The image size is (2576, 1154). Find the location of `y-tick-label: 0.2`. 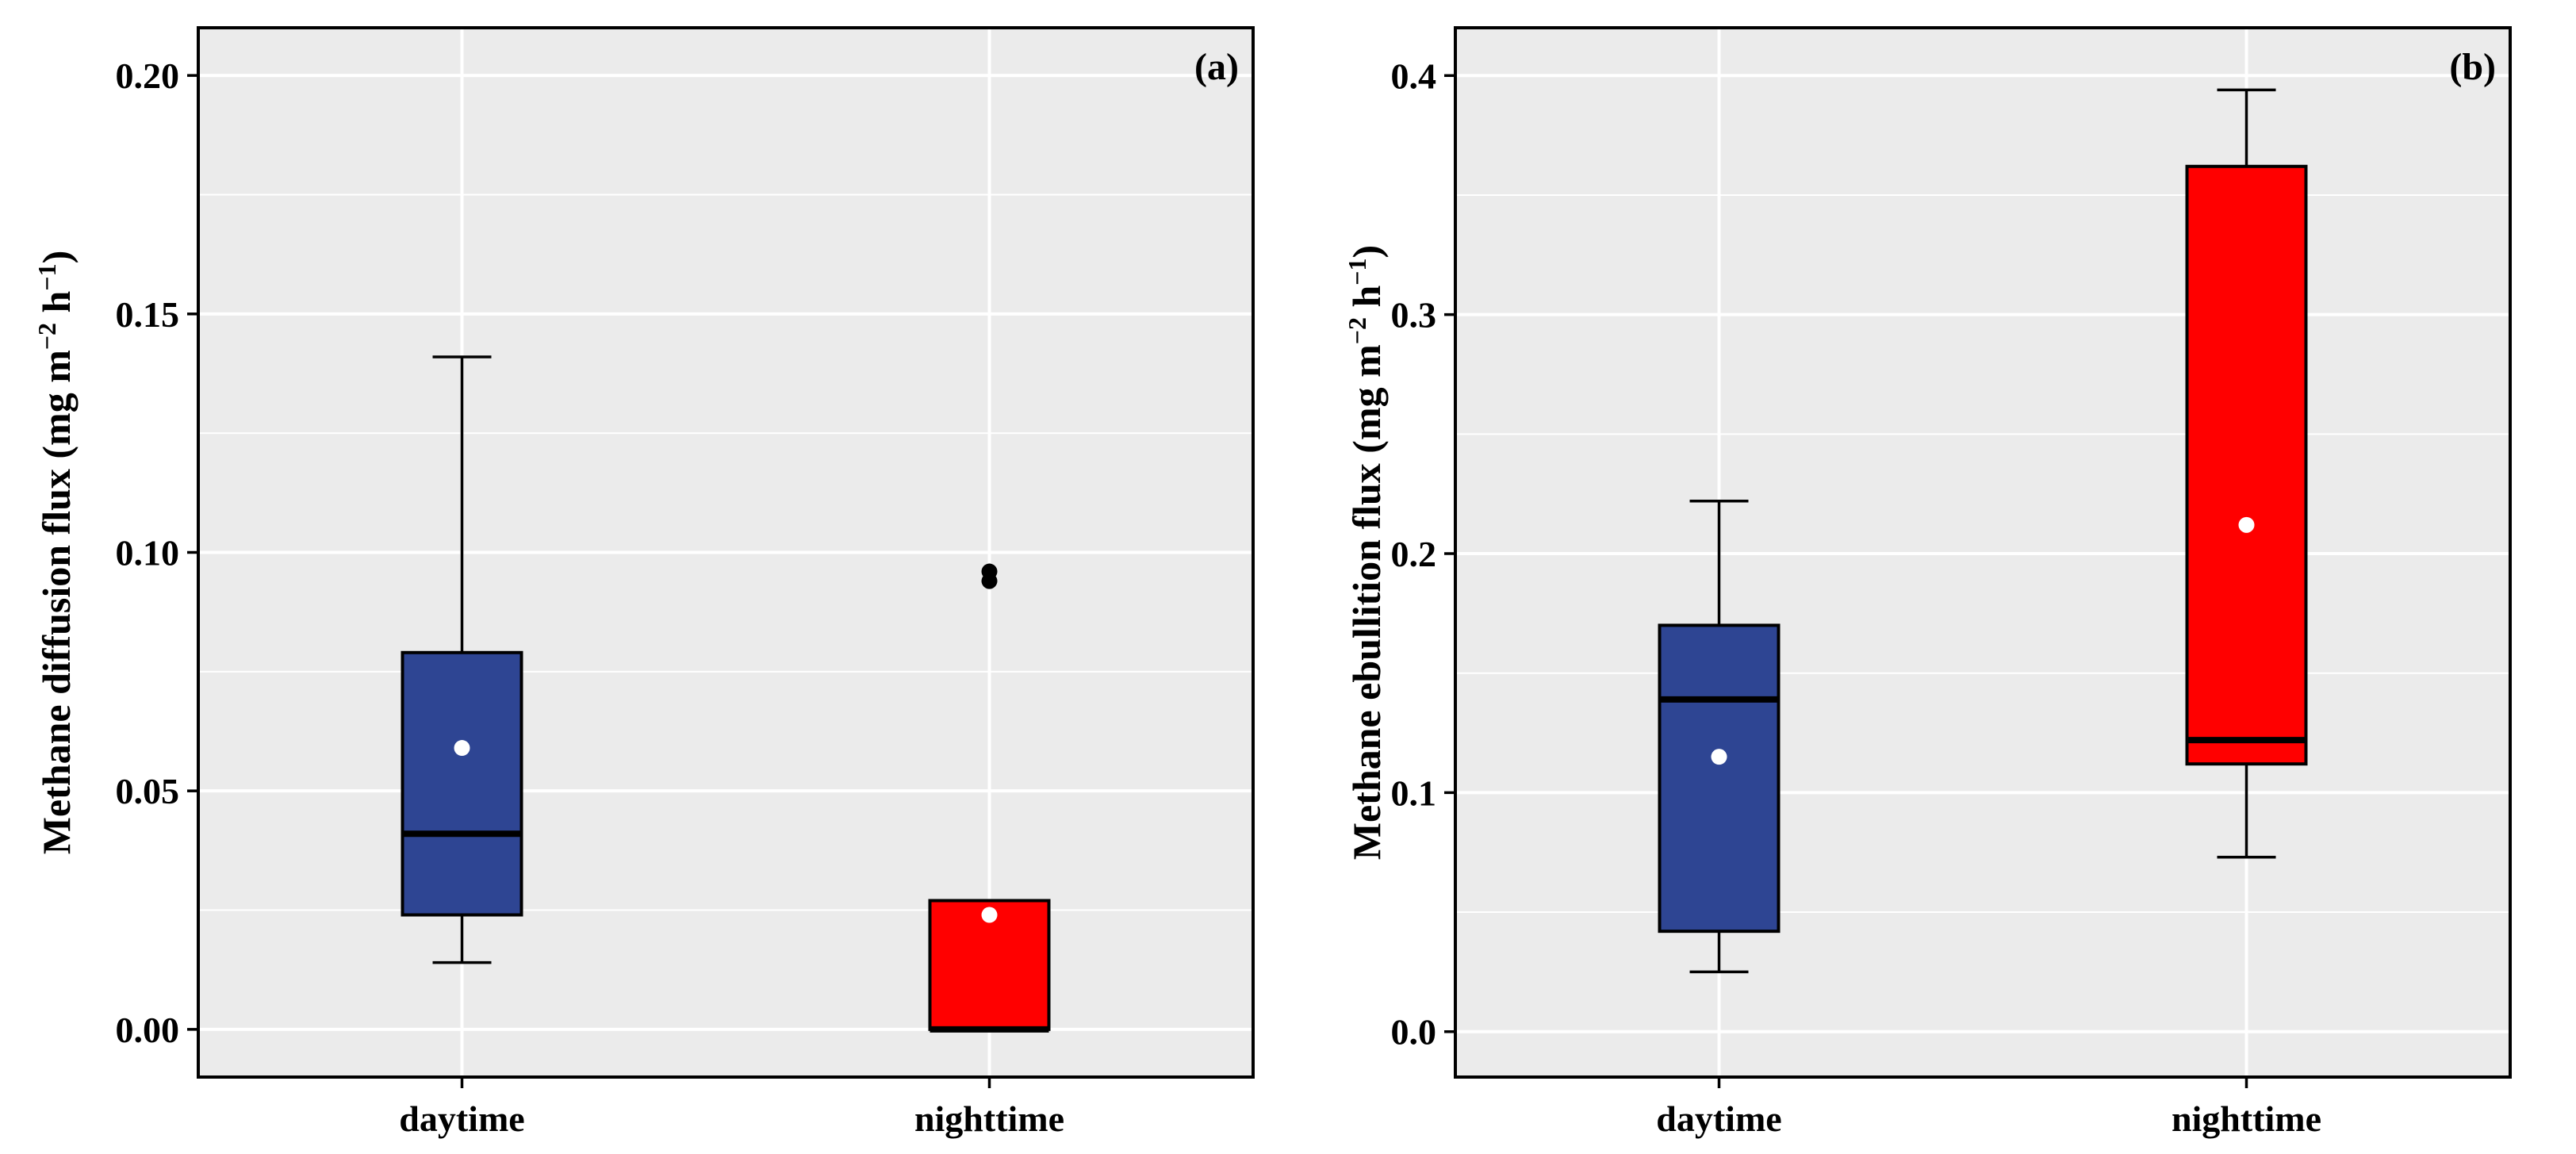

y-tick-label: 0.2 is located at coordinates (1414, 554).